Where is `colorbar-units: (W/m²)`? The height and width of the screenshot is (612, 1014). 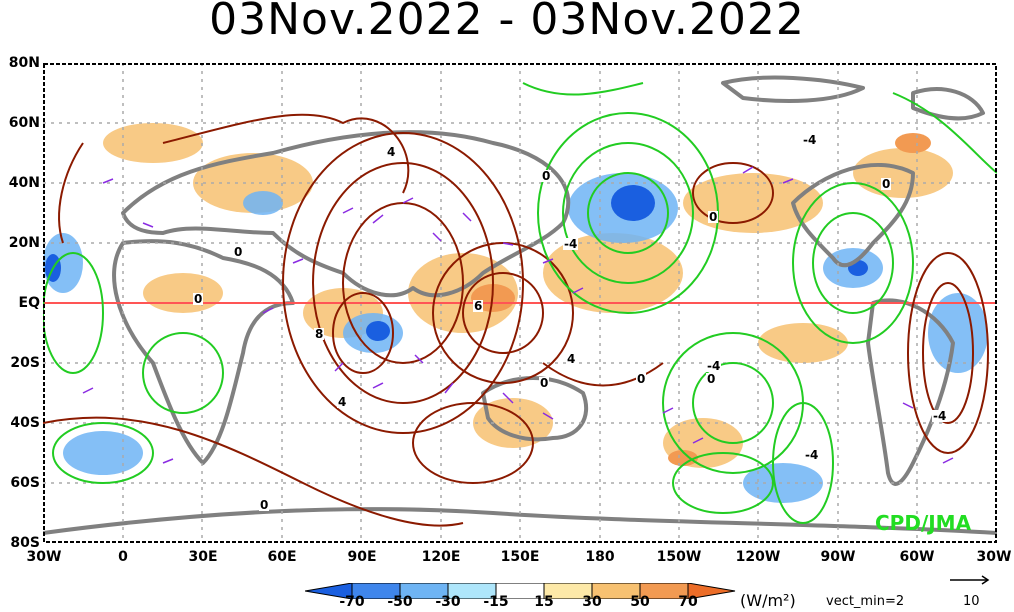 colorbar-units: (W/m²) is located at coordinates (768, 600).